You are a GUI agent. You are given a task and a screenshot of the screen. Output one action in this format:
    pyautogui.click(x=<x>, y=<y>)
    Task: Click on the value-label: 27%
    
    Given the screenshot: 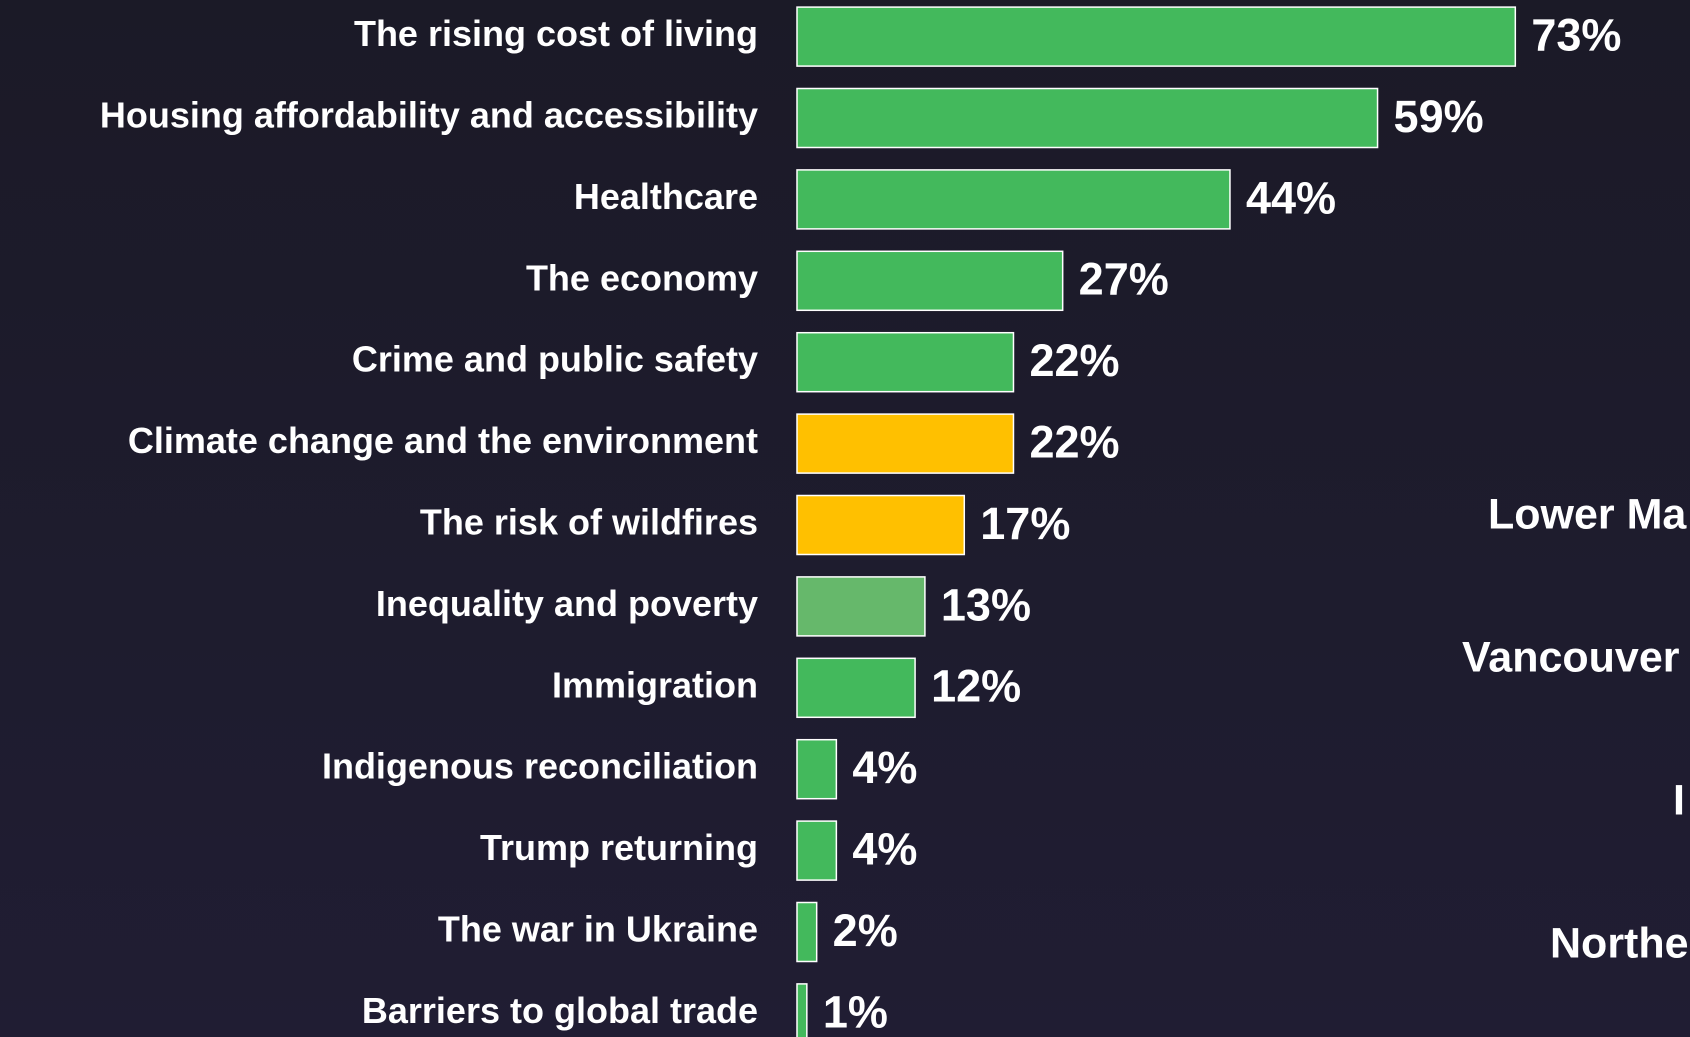 What is the action you would take?
    pyautogui.click(x=1124, y=279)
    